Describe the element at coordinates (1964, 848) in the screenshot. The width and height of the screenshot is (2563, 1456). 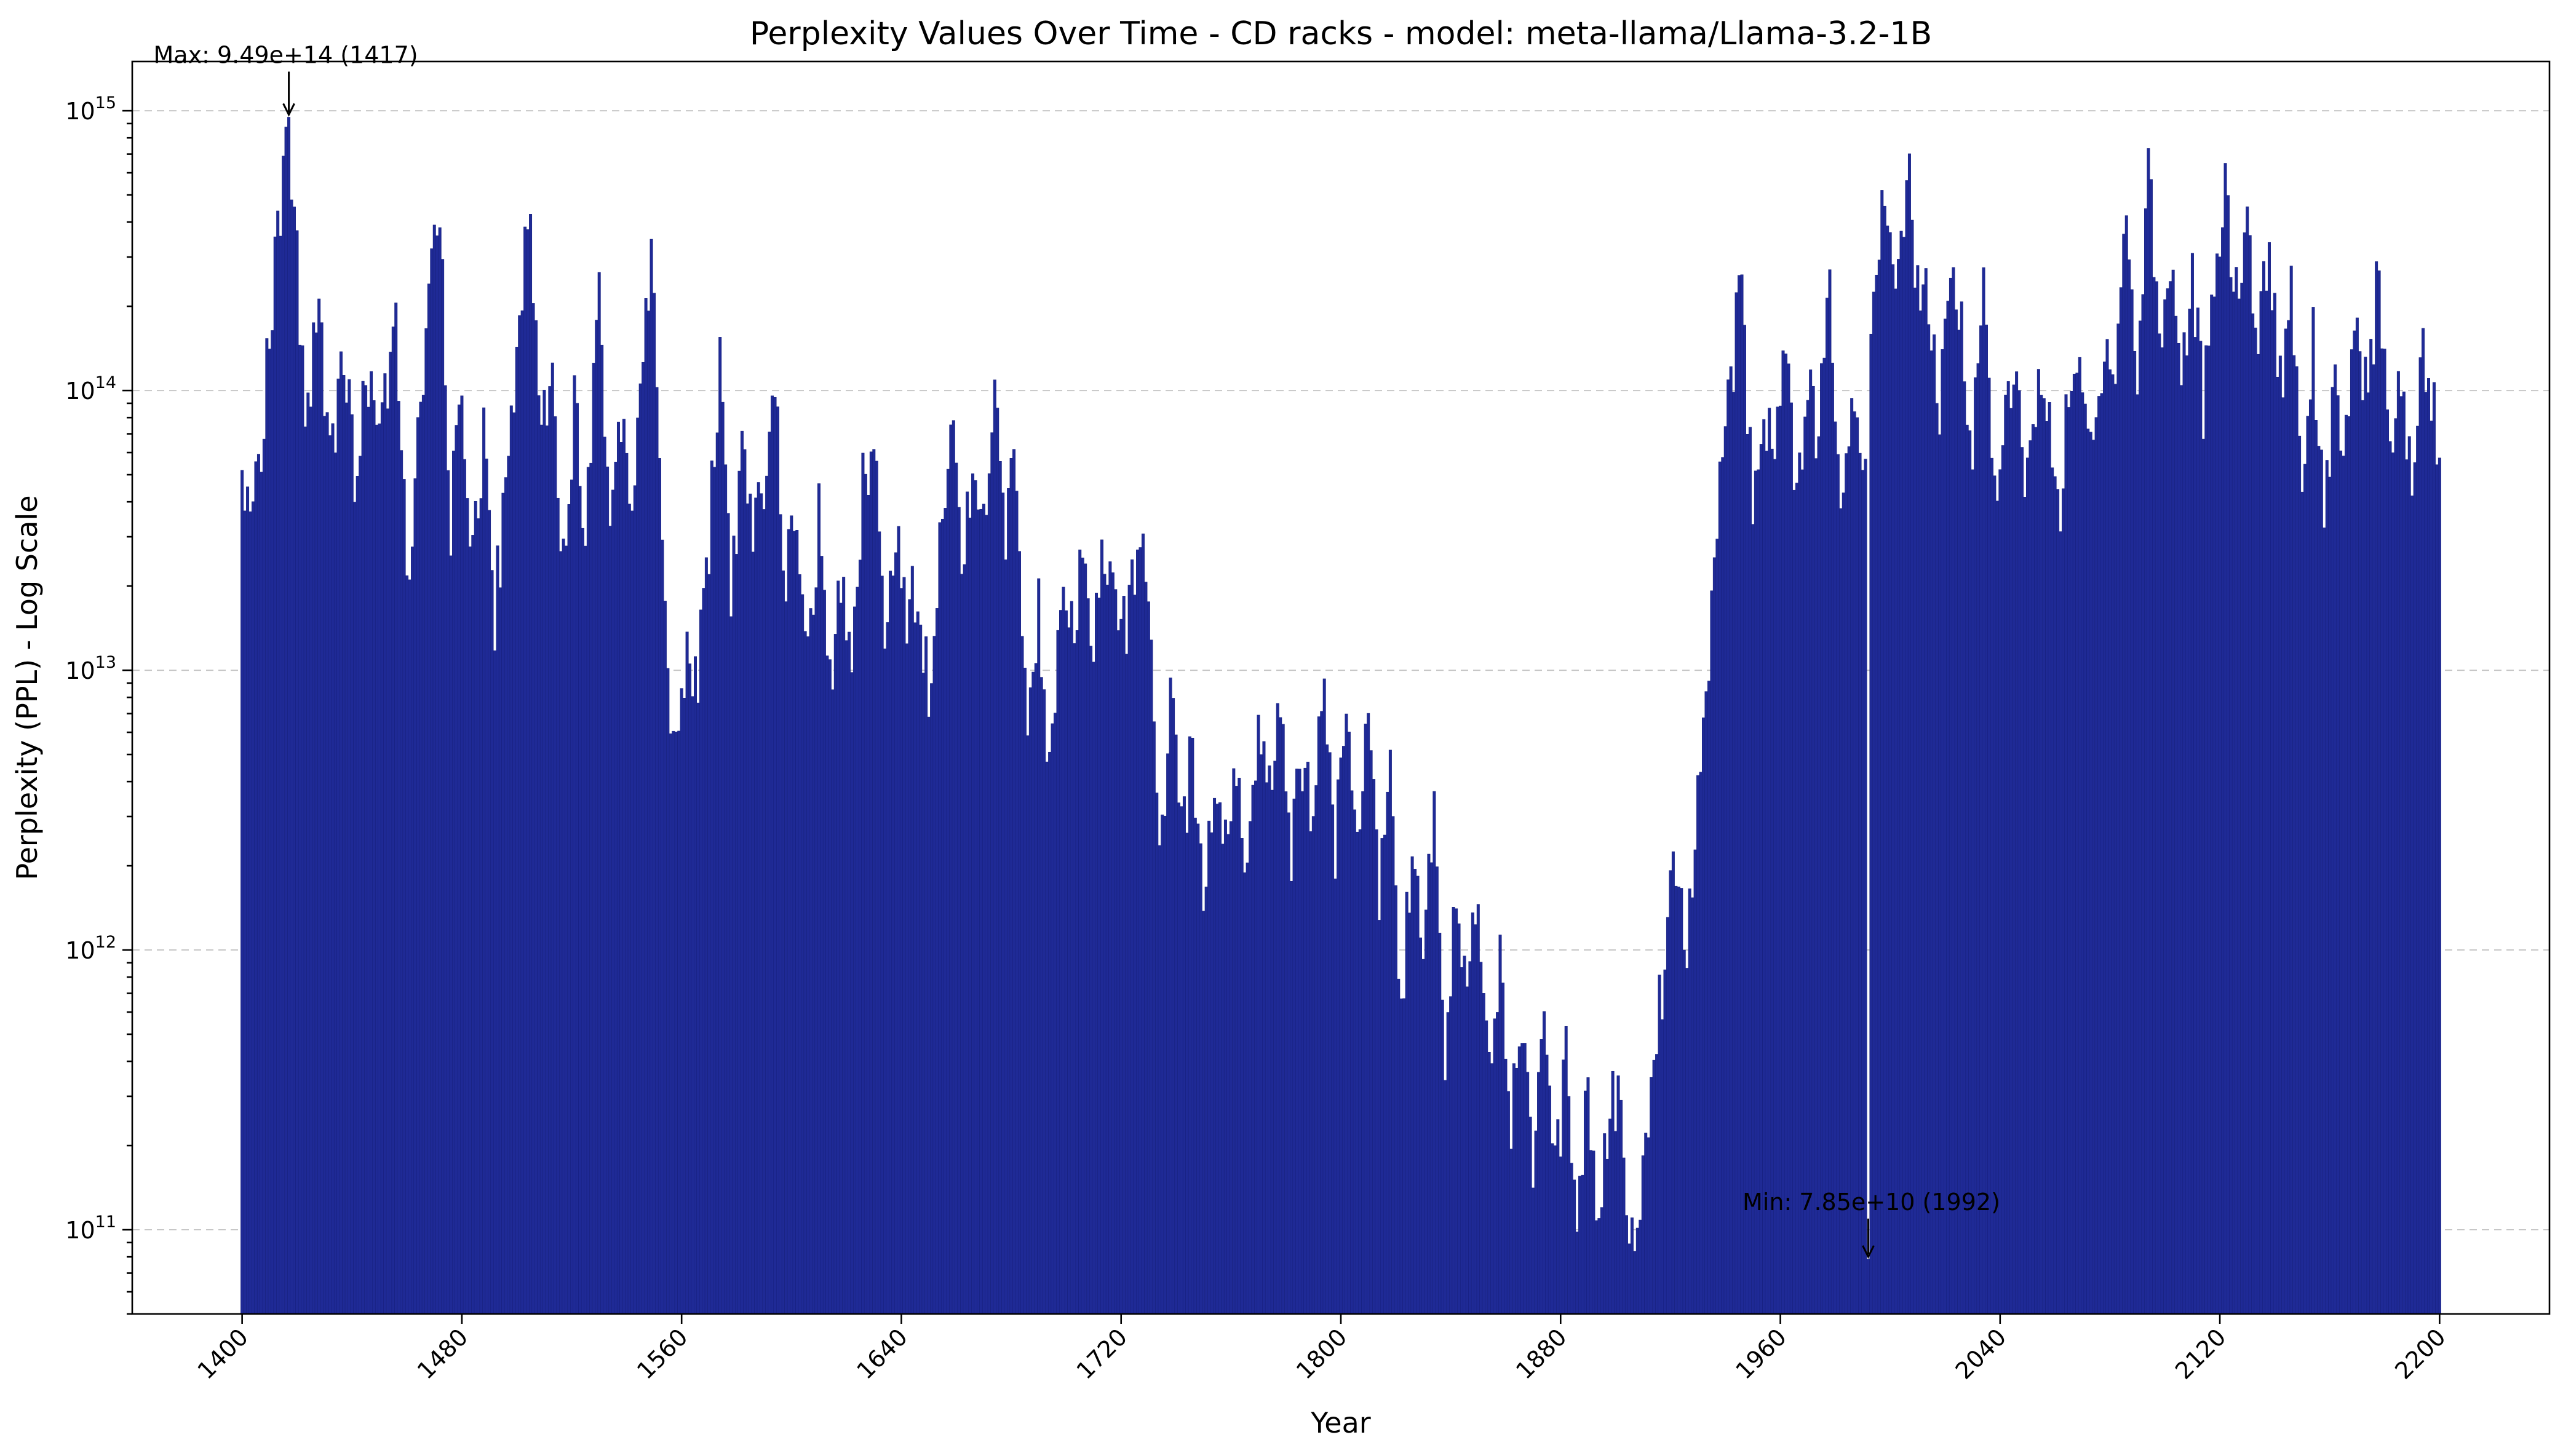
I see `bar-2027` at that location.